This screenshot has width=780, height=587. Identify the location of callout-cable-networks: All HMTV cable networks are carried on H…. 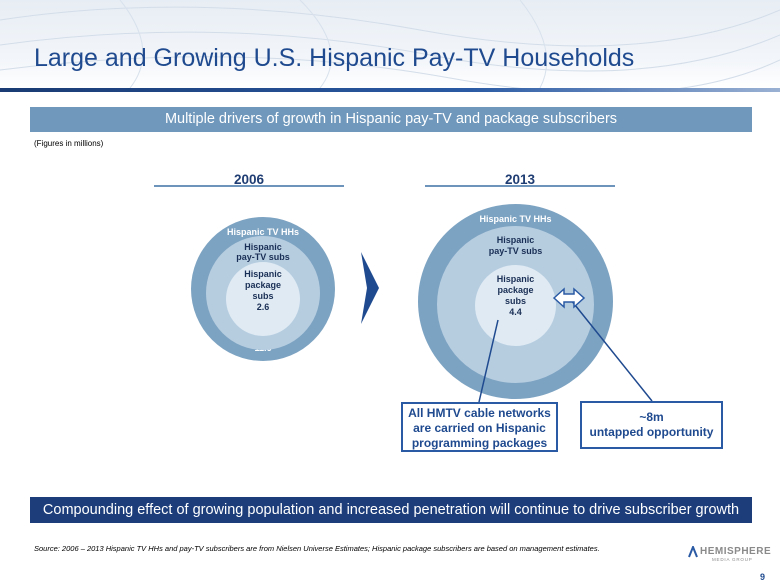
(479, 427).